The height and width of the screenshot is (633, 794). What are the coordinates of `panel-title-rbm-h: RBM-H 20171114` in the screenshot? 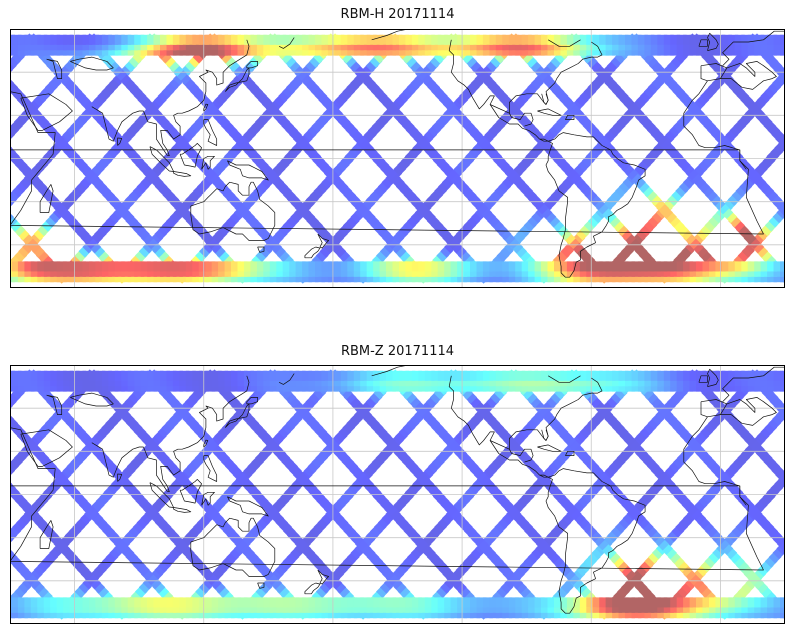 It's located at (397, 14).